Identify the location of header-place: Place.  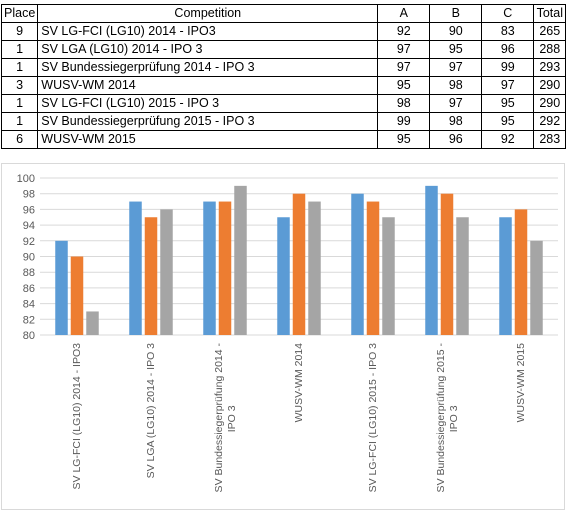
(19, 13).